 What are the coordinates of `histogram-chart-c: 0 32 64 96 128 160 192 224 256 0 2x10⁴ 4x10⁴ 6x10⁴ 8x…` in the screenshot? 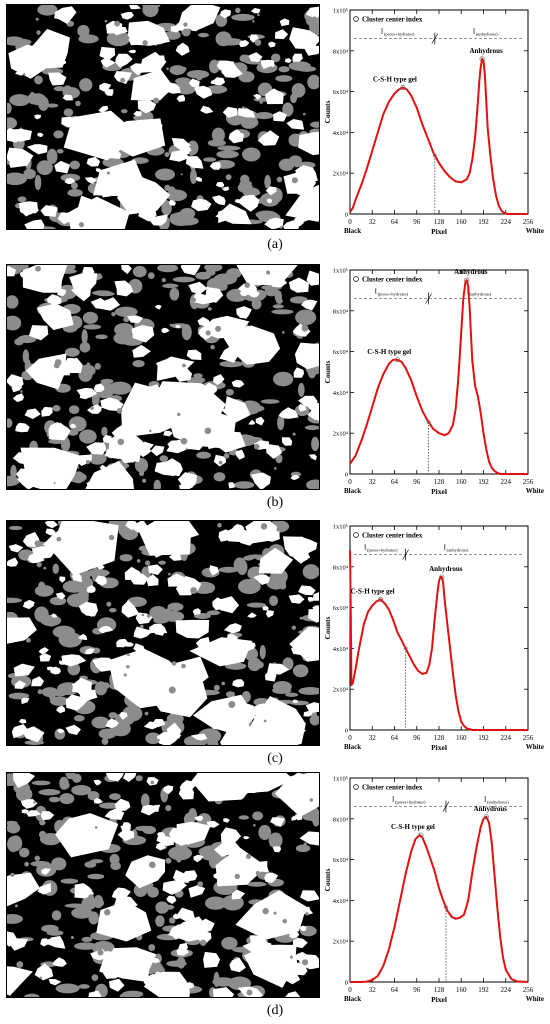 It's located at (436, 638).